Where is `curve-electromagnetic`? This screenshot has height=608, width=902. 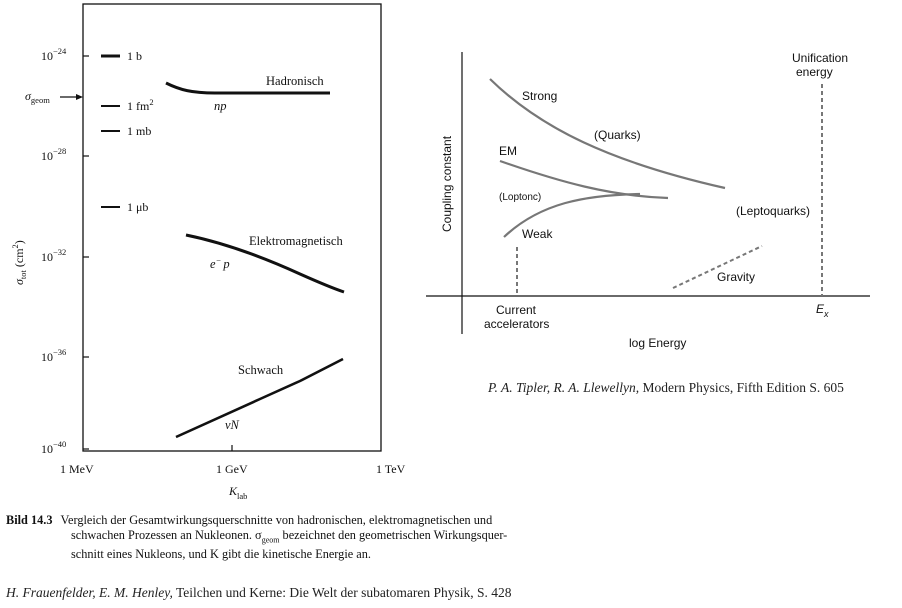 curve-electromagnetic is located at coordinates (265, 263).